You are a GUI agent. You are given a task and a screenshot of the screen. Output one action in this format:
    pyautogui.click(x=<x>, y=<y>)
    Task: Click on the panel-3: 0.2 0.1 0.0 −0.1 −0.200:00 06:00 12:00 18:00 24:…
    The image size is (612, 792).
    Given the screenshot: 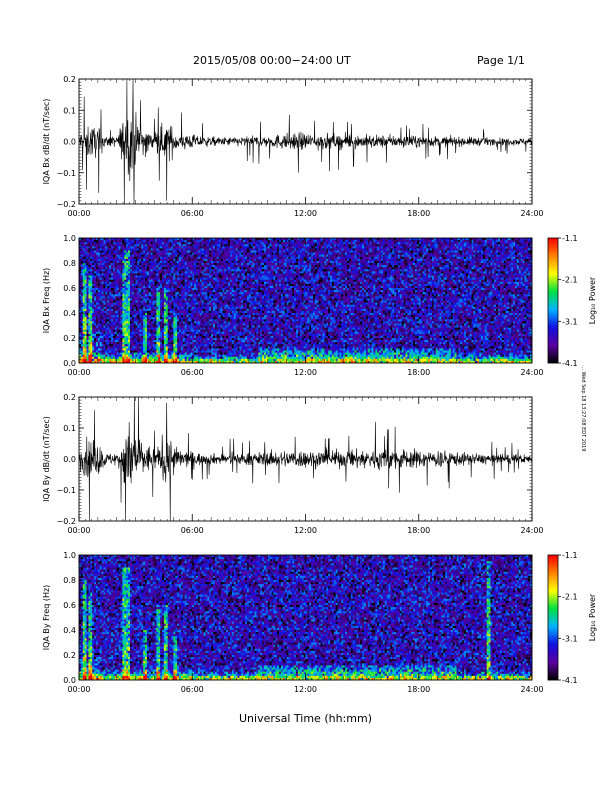 What is the action you would take?
    pyautogui.click(x=293, y=464)
    